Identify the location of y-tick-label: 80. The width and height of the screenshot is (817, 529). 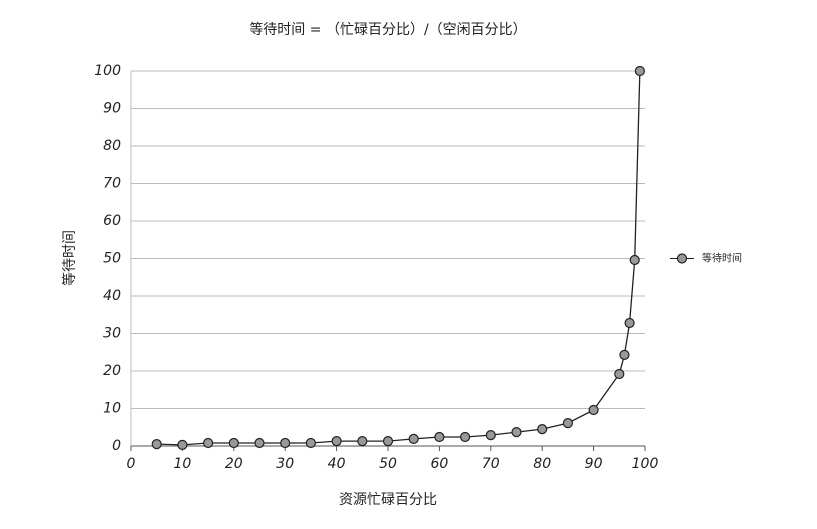
(112, 146).